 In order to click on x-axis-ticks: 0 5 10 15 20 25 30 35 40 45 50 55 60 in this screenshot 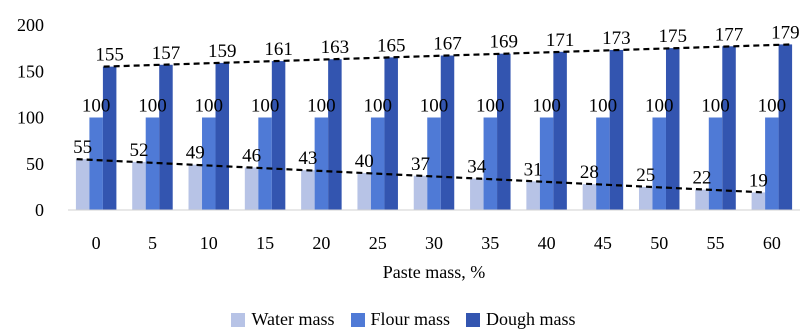, I will do `click(436, 243)`.